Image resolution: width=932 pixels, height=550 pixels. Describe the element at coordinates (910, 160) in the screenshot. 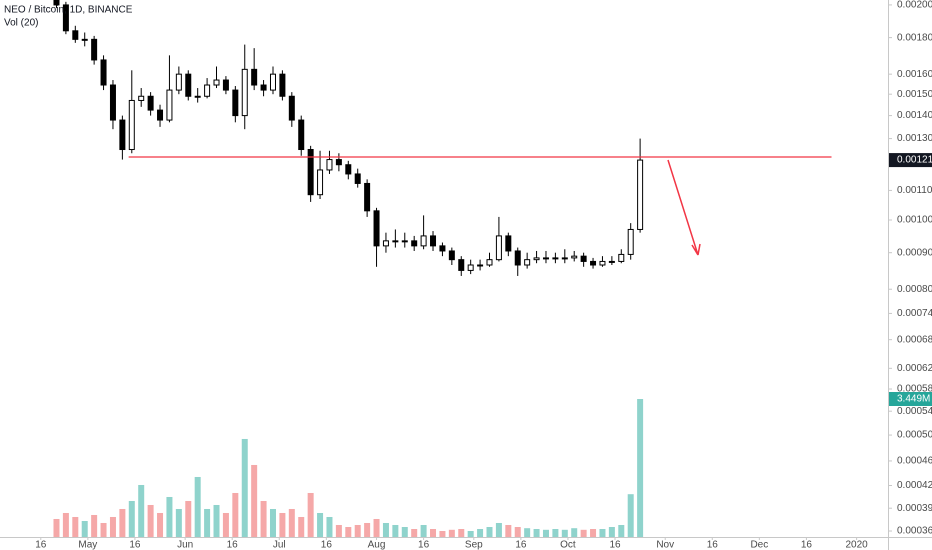

I see `price-tag` at that location.